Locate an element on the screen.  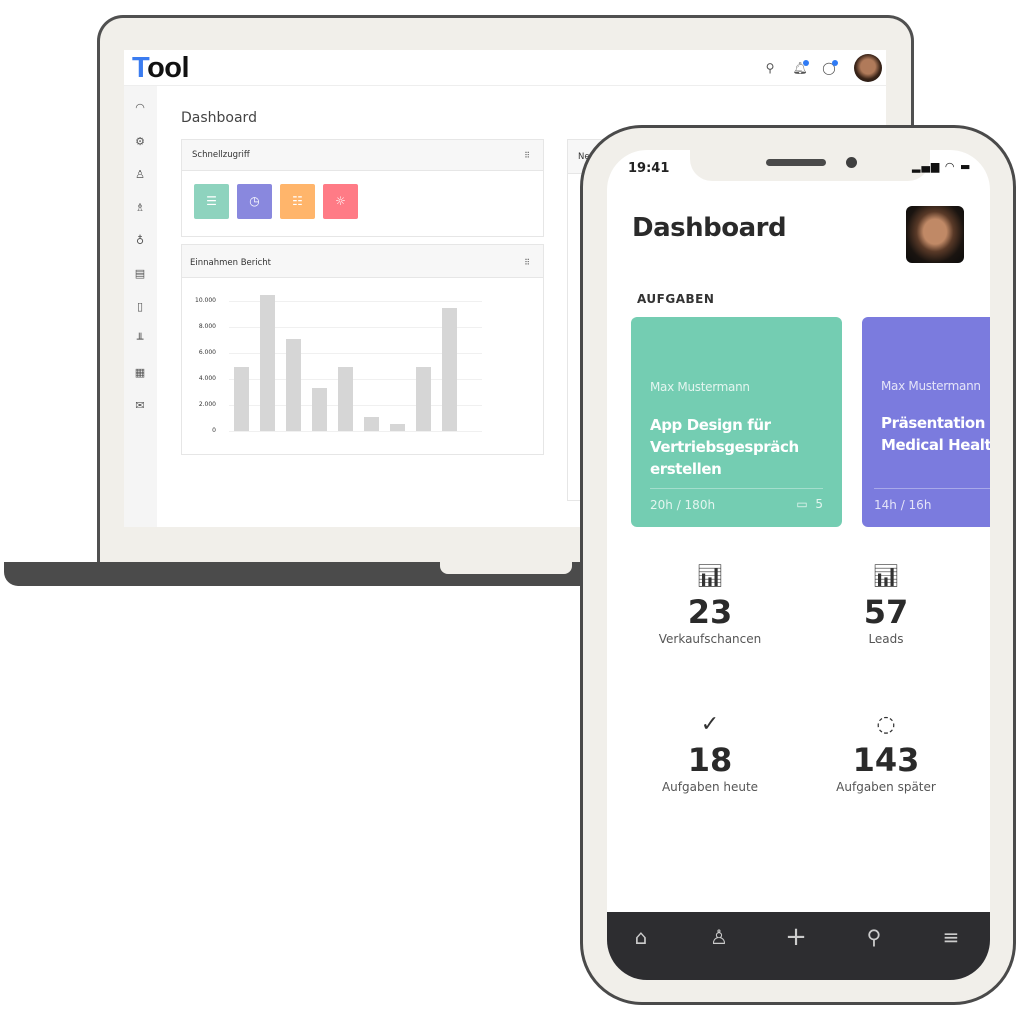
card-title: Einnahmen Bericht is located at coordinates (231, 263).